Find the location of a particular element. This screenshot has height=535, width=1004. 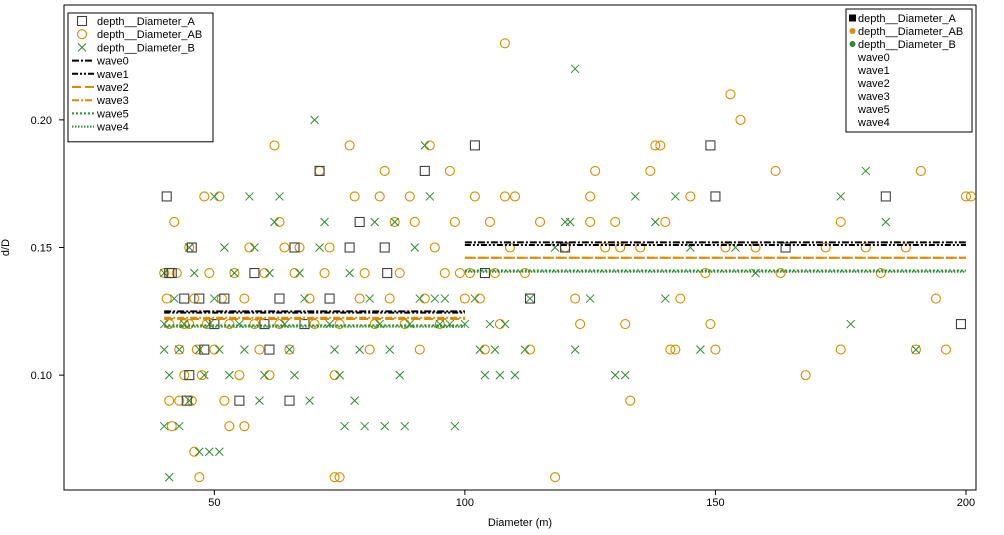

legend-label: wave4 is located at coordinates (112, 128).